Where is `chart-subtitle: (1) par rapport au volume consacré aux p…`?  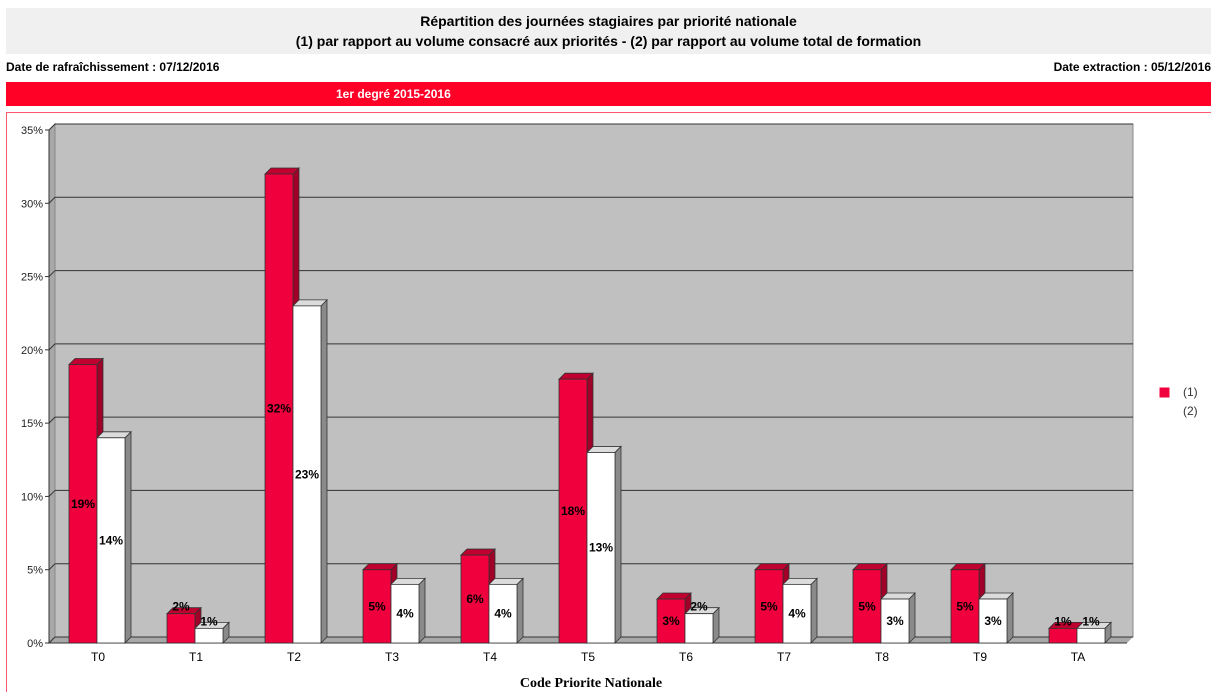 chart-subtitle: (1) par rapport au volume consacré aux p… is located at coordinates (608, 41).